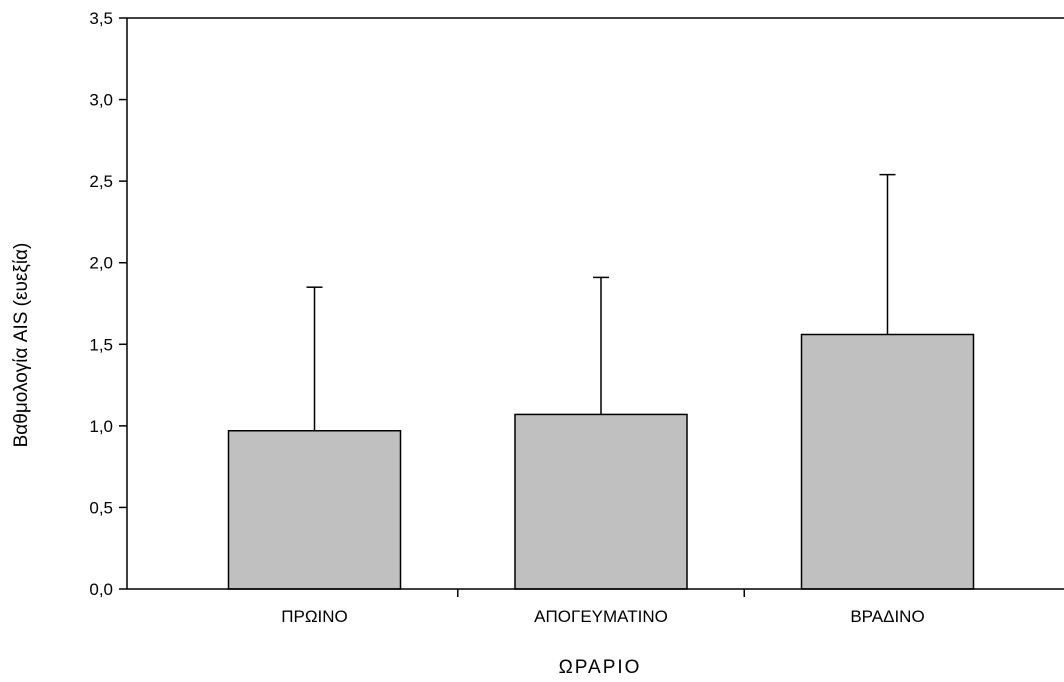 Image resolution: width=1064 pixels, height=682 pixels. What do you see at coordinates (887, 616) in the screenshot?
I see `x-tick-label: ΒΡΑΔΙΝΟ` at bounding box center [887, 616].